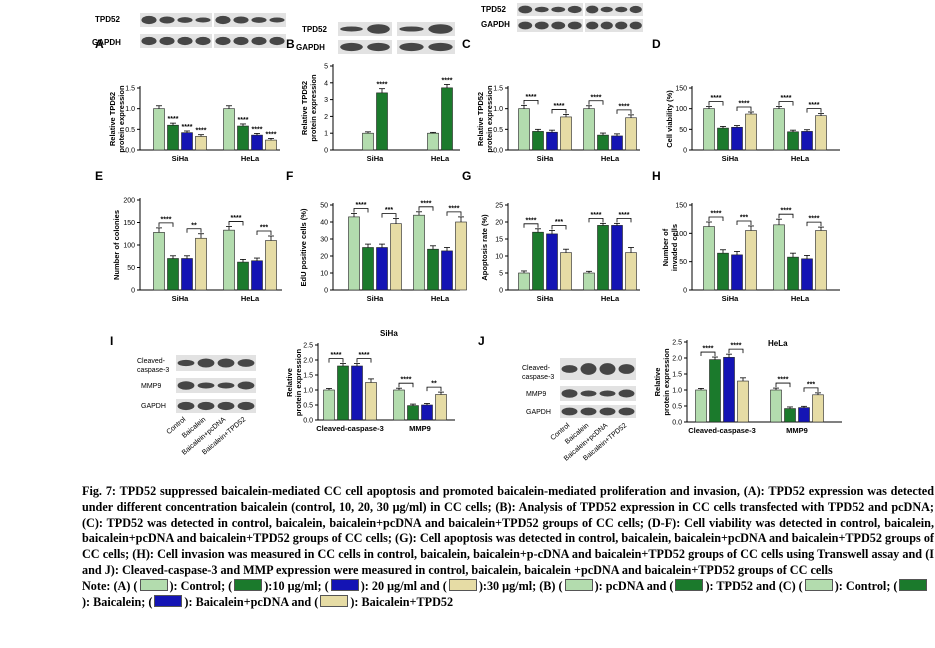 The height and width of the screenshot is (648, 935). I want to click on y-tick-label: 2, so click(326, 117).